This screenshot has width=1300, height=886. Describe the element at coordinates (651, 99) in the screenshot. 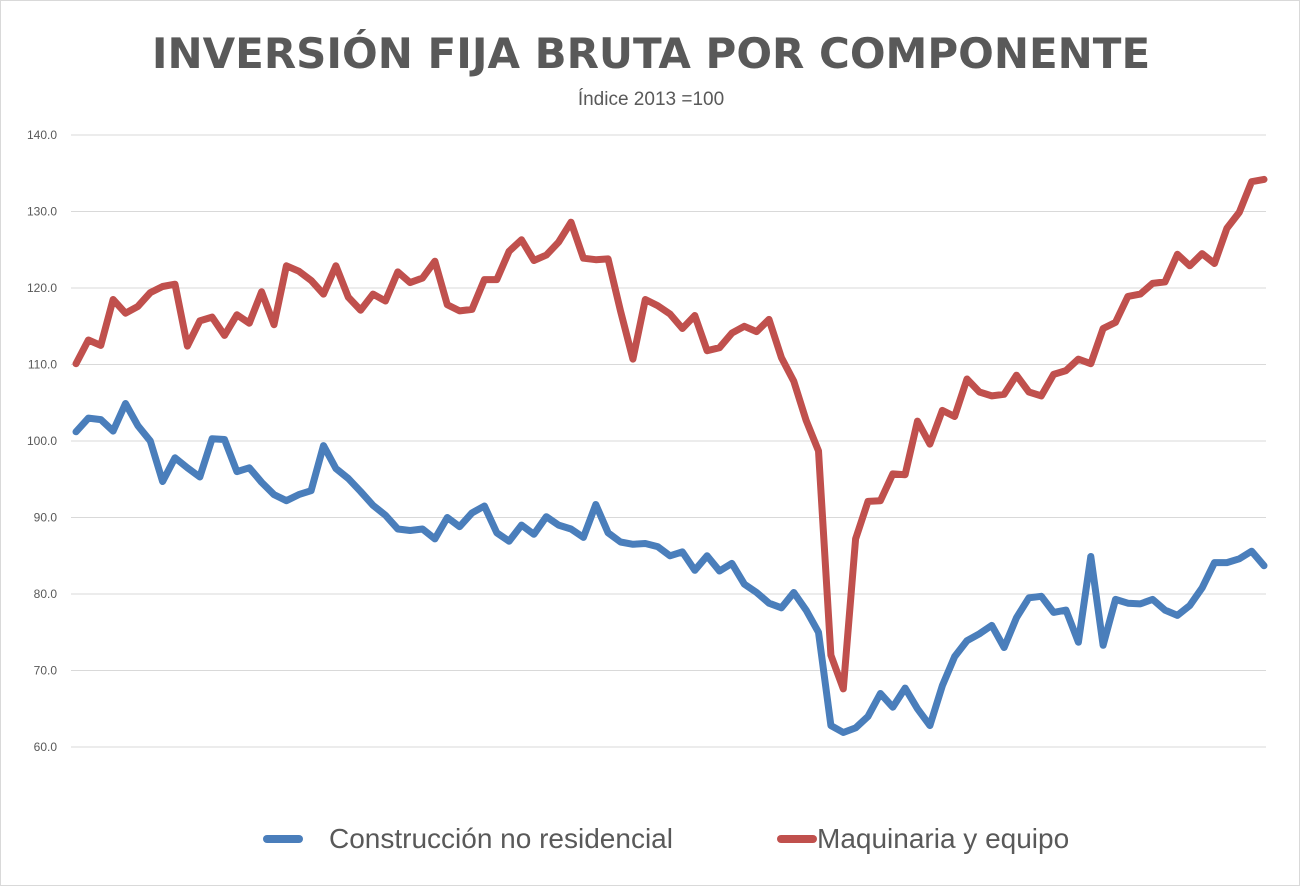

I see `chart-subtitle: Índice 2013 =100` at that location.